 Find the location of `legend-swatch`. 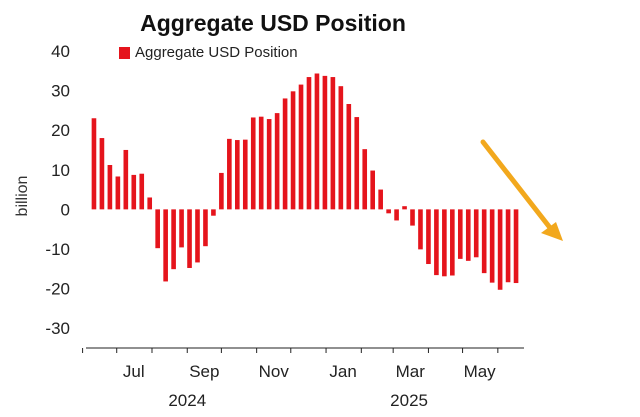

legend-swatch is located at coordinates (124, 53).